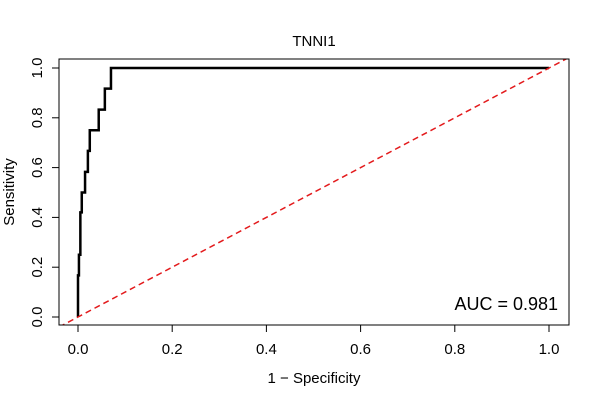 This screenshot has width=600, height=400. I want to click on y-tick-label: 0.4, so click(37, 217).